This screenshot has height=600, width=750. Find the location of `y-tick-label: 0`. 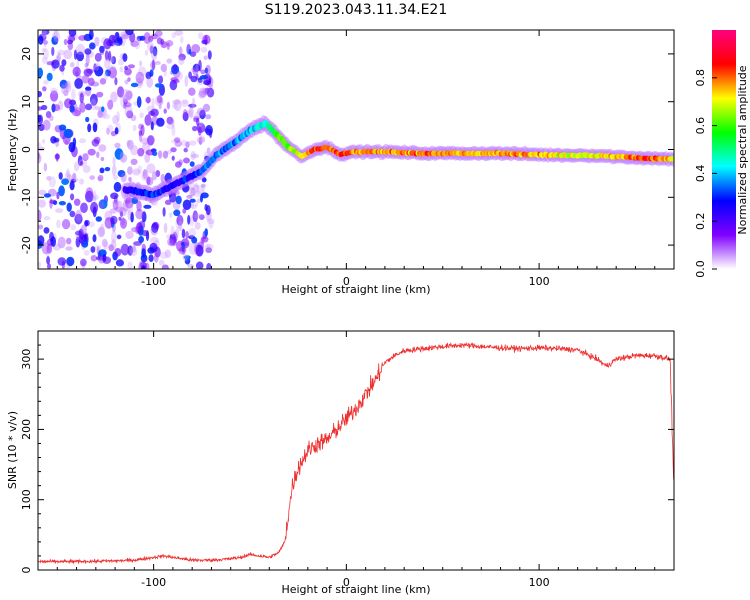

y-tick-label: 0 is located at coordinates (26, 149).